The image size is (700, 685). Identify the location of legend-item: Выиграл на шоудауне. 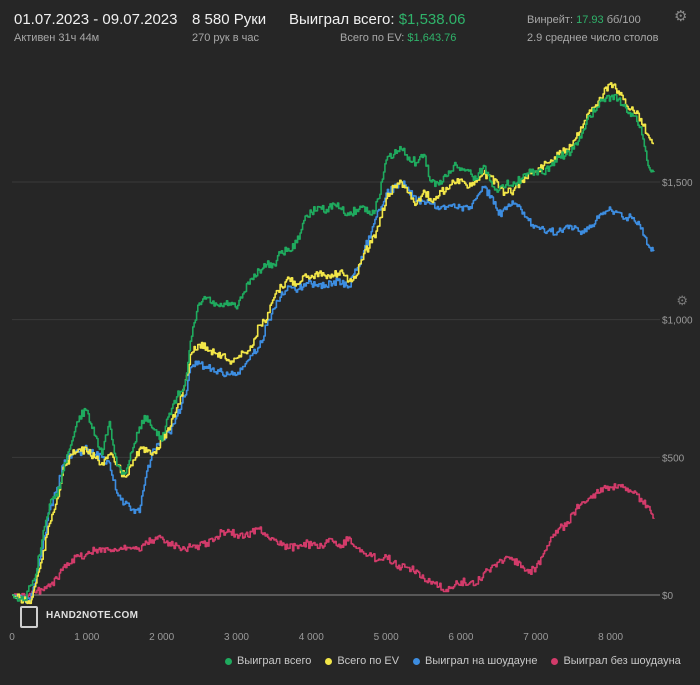
(475, 661).